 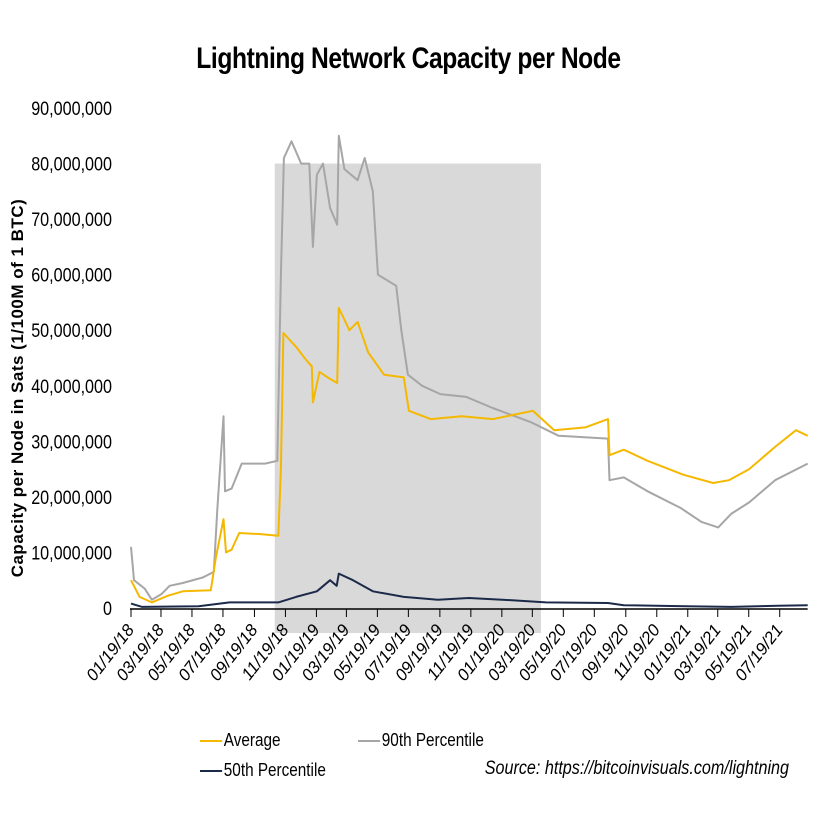 I want to click on legend-label-90th-percentile: 90th Percentile, so click(x=432, y=740).